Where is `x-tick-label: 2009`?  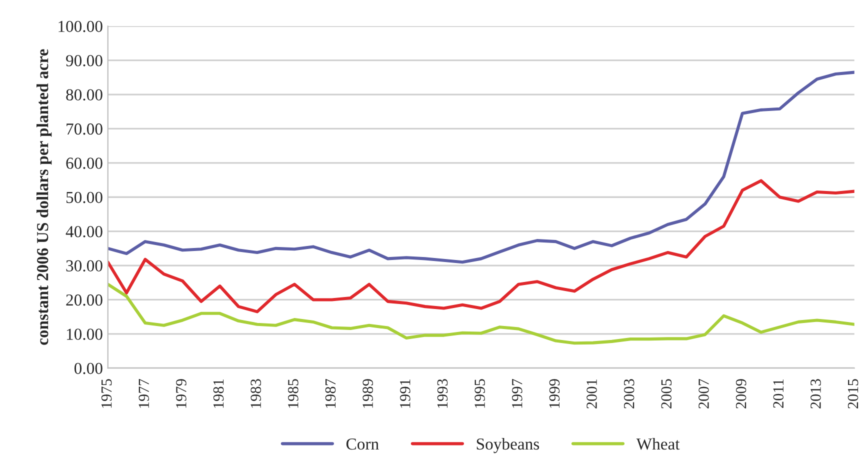
x-tick-label: 2009 is located at coordinates (741, 393).